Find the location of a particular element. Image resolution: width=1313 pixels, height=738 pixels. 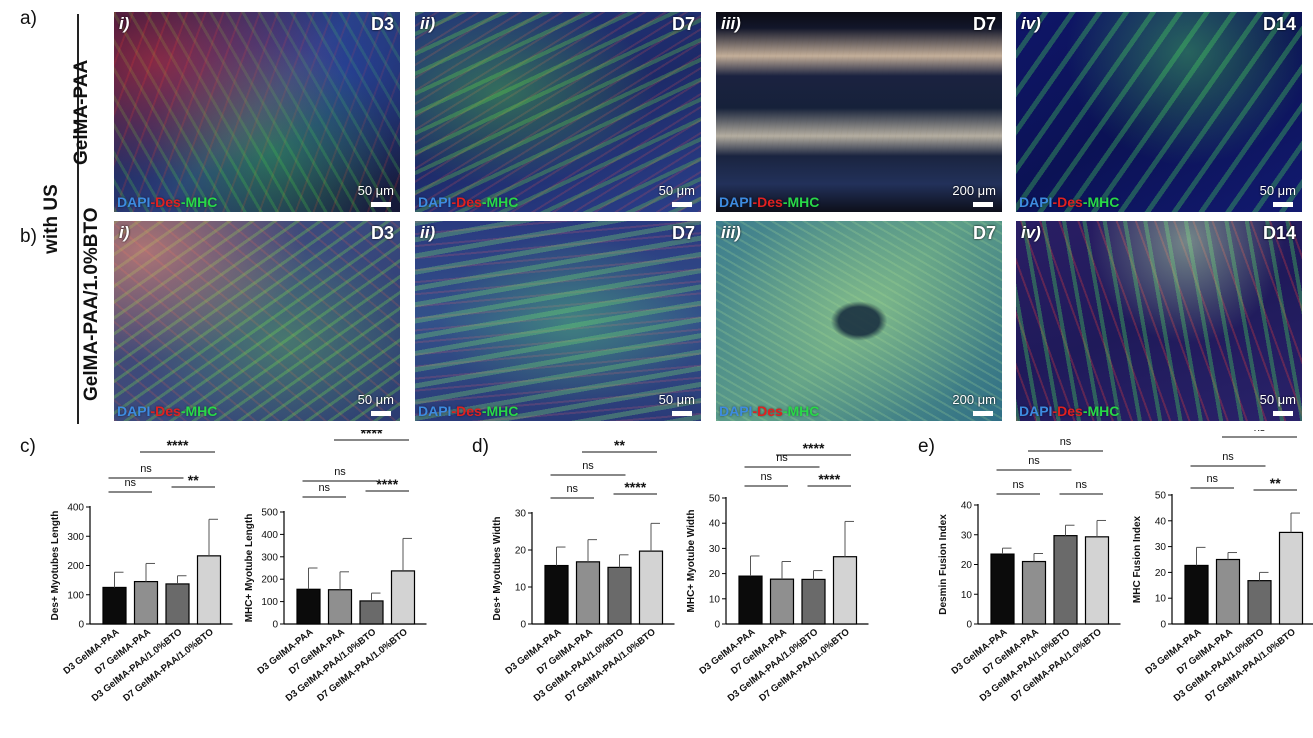

divider-line is located at coordinates (78, 219).